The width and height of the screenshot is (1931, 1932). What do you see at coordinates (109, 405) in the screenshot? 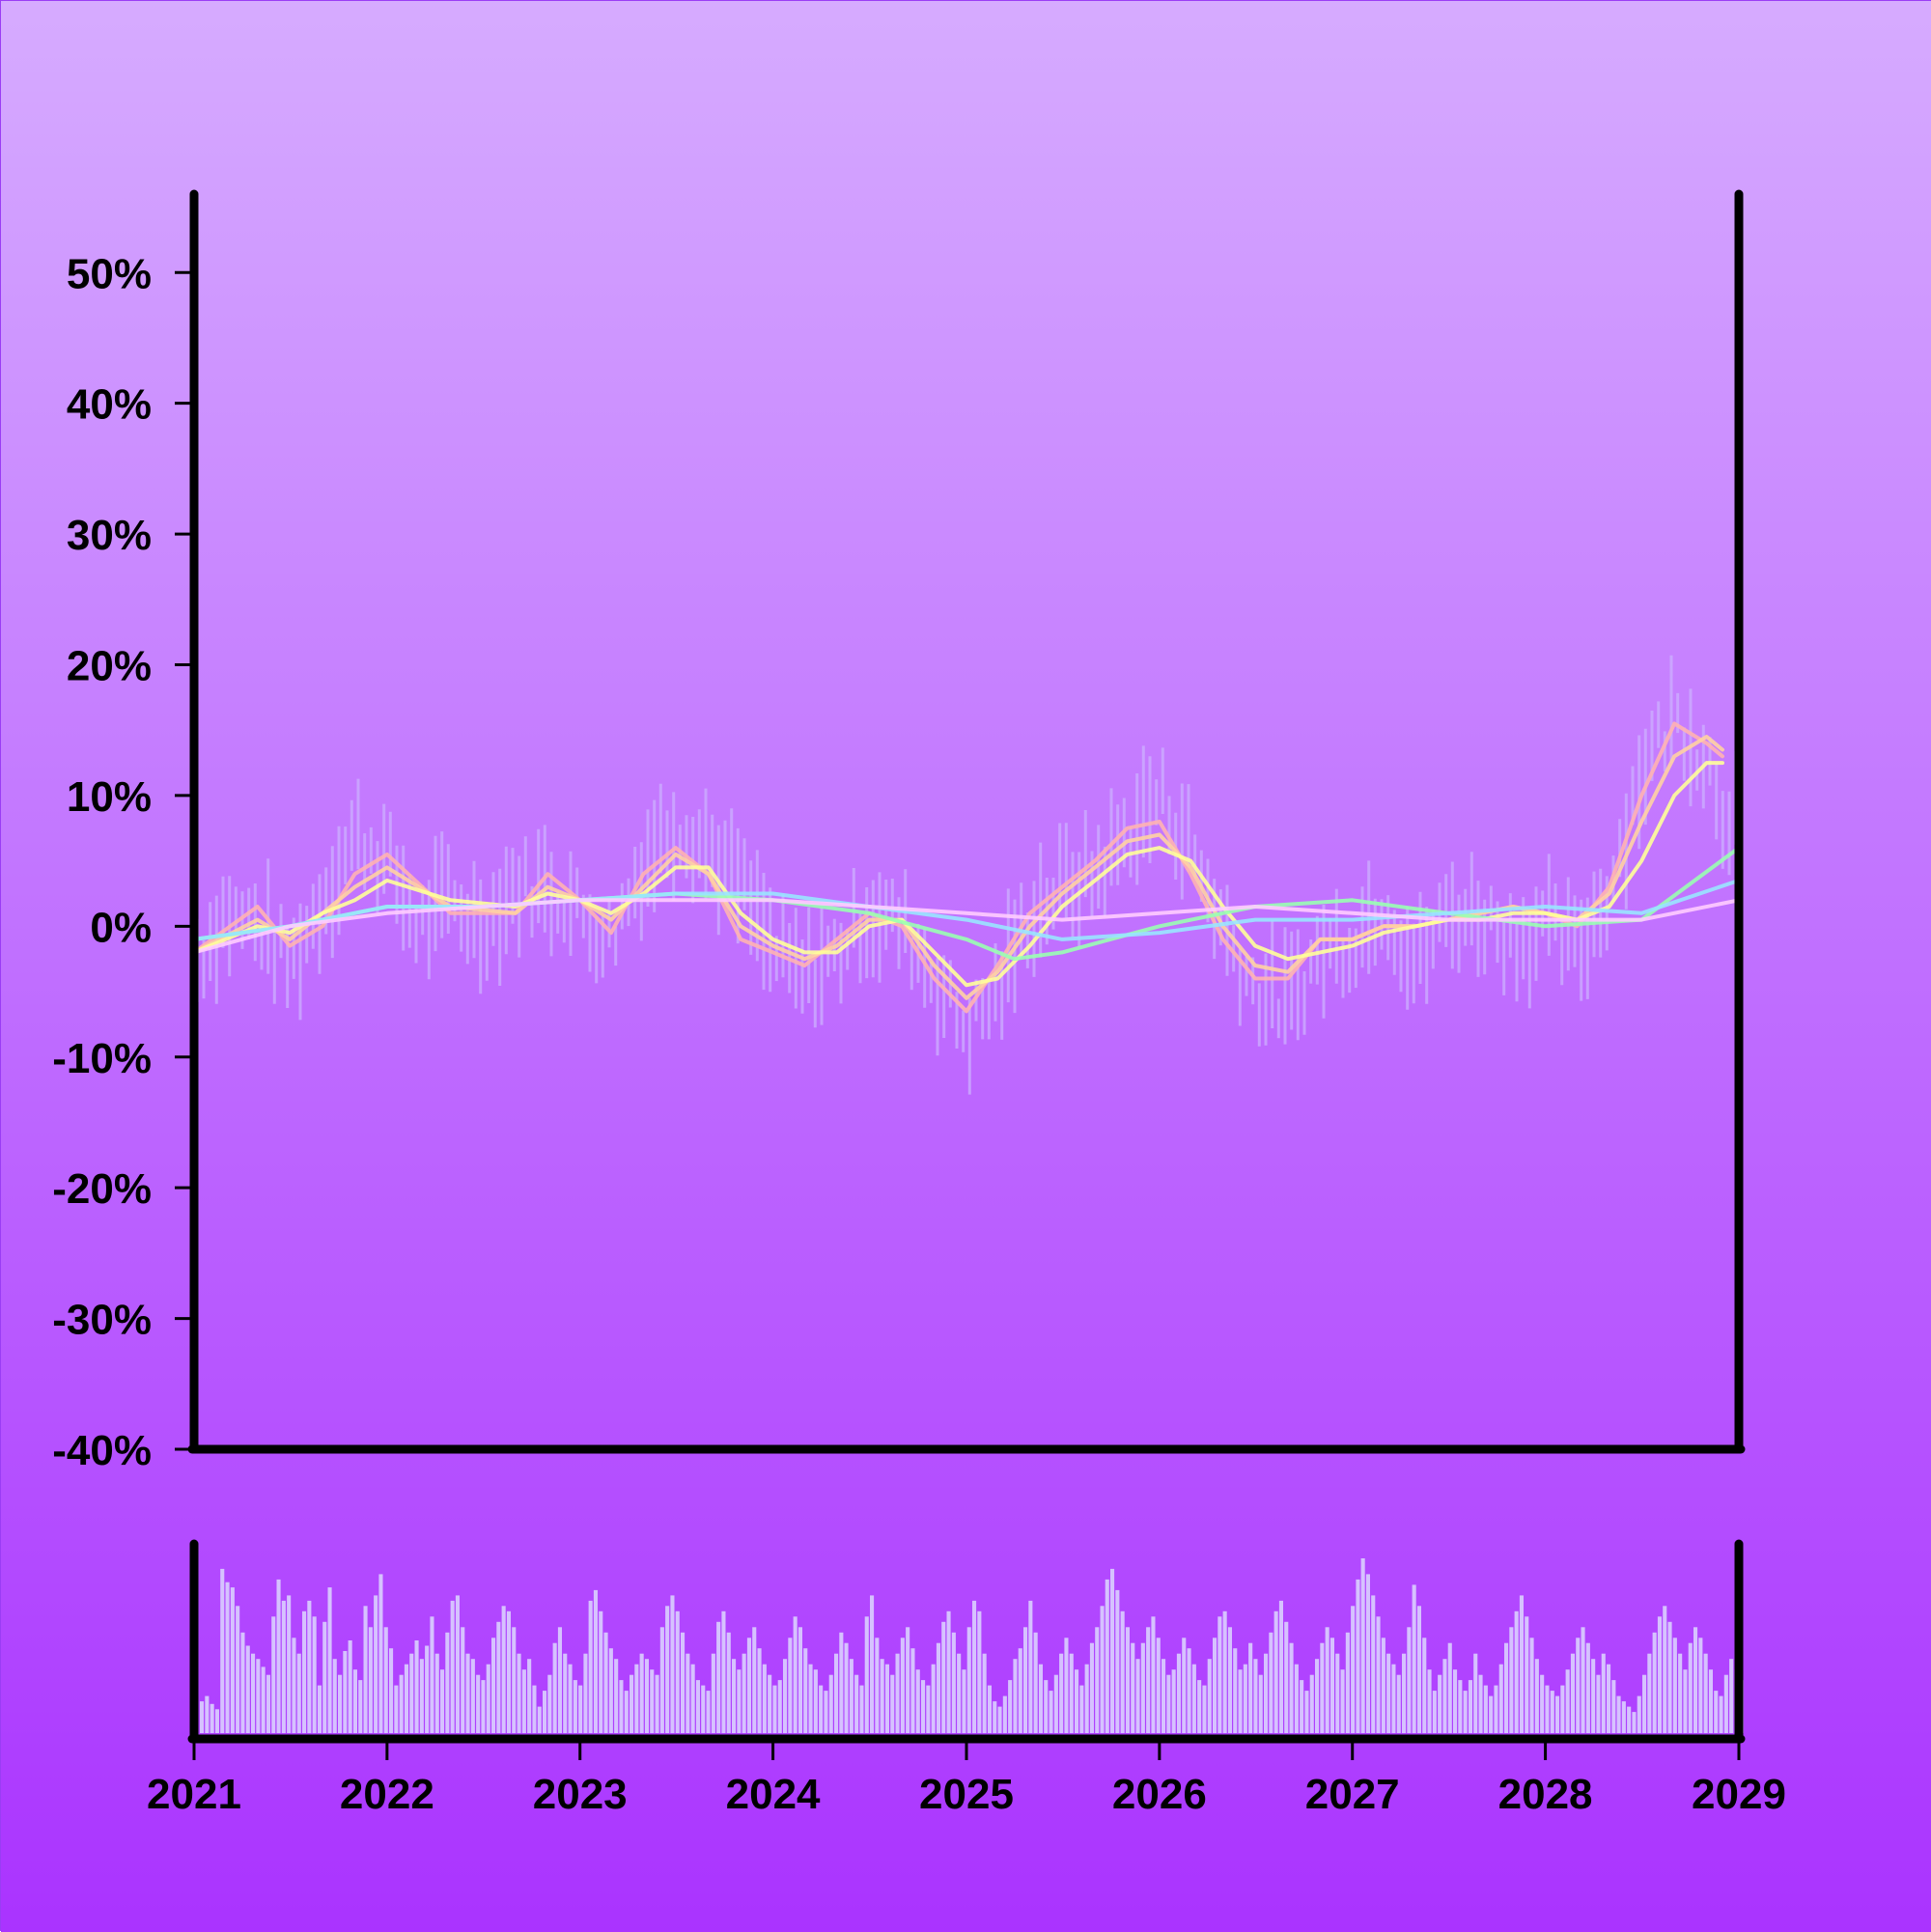
I see `y-tick-label: 40%` at bounding box center [109, 405].